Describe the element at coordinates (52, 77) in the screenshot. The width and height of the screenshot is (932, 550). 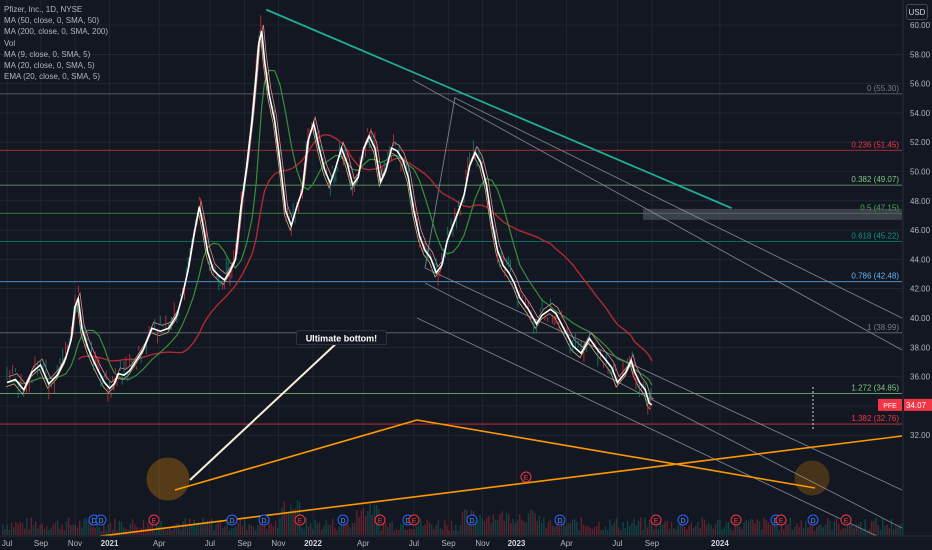
I see `indicator-5: EMA (20, close, 0, SMA, 5)` at that location.